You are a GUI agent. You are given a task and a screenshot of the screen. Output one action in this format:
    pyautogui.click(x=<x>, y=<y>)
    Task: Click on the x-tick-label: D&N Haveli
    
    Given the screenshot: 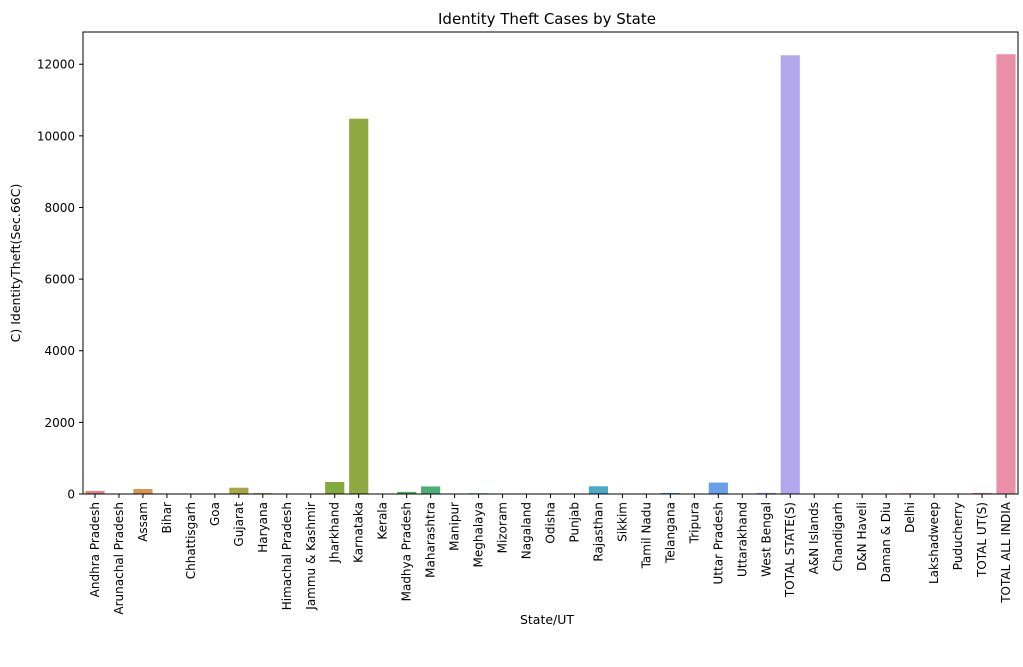 What is the action you would take?
    pyautogui.click(x=862, y=536)
    